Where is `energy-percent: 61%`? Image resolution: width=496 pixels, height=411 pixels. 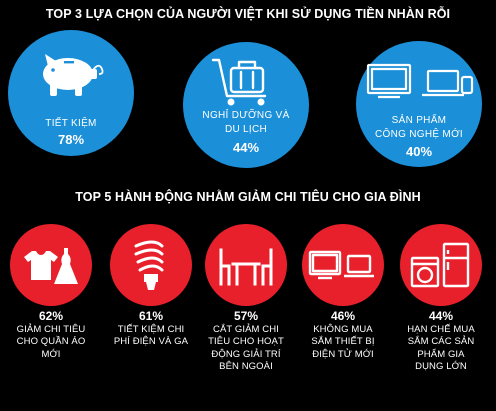 energy-percent: 61% is located at coordinates (151, 316).